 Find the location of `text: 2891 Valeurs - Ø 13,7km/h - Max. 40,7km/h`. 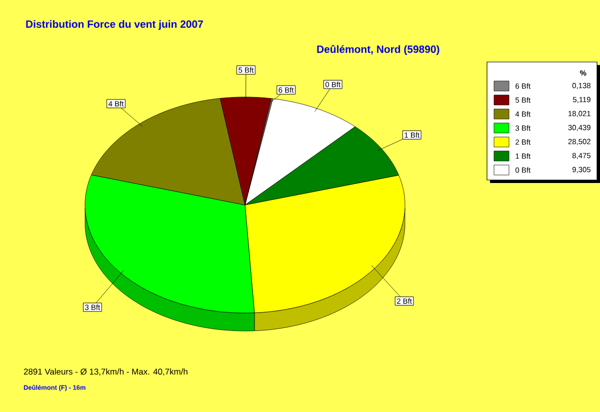

text: 2891 Valeurs - Ø 13,7km/h - Max. 40,7km/h is located at coordinates (106, 372).